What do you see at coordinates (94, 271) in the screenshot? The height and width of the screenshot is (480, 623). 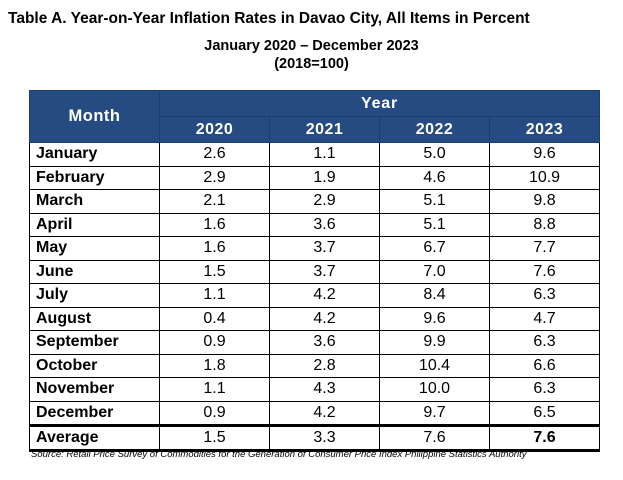 I see `month-cell: June` at bounding box center [94, 271].